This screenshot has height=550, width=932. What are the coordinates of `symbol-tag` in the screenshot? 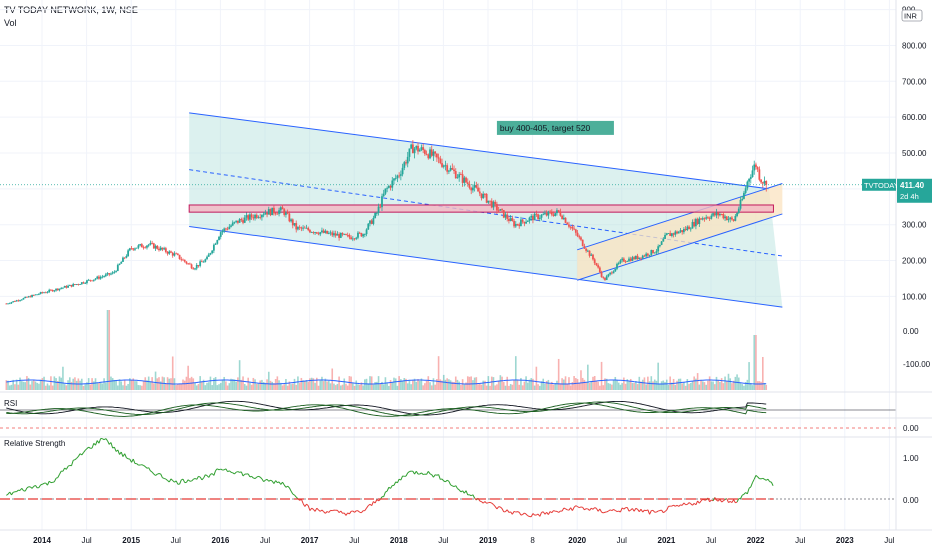 It's located at (879, 184).